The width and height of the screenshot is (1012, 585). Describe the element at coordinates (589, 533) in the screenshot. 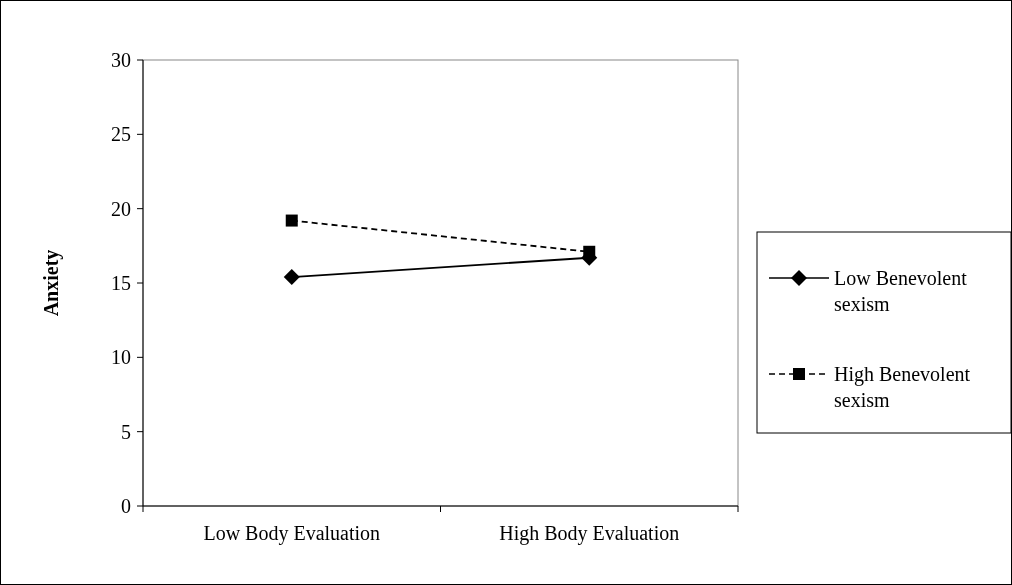

I see `x-tick-label: High Body Evaluation` at that location.